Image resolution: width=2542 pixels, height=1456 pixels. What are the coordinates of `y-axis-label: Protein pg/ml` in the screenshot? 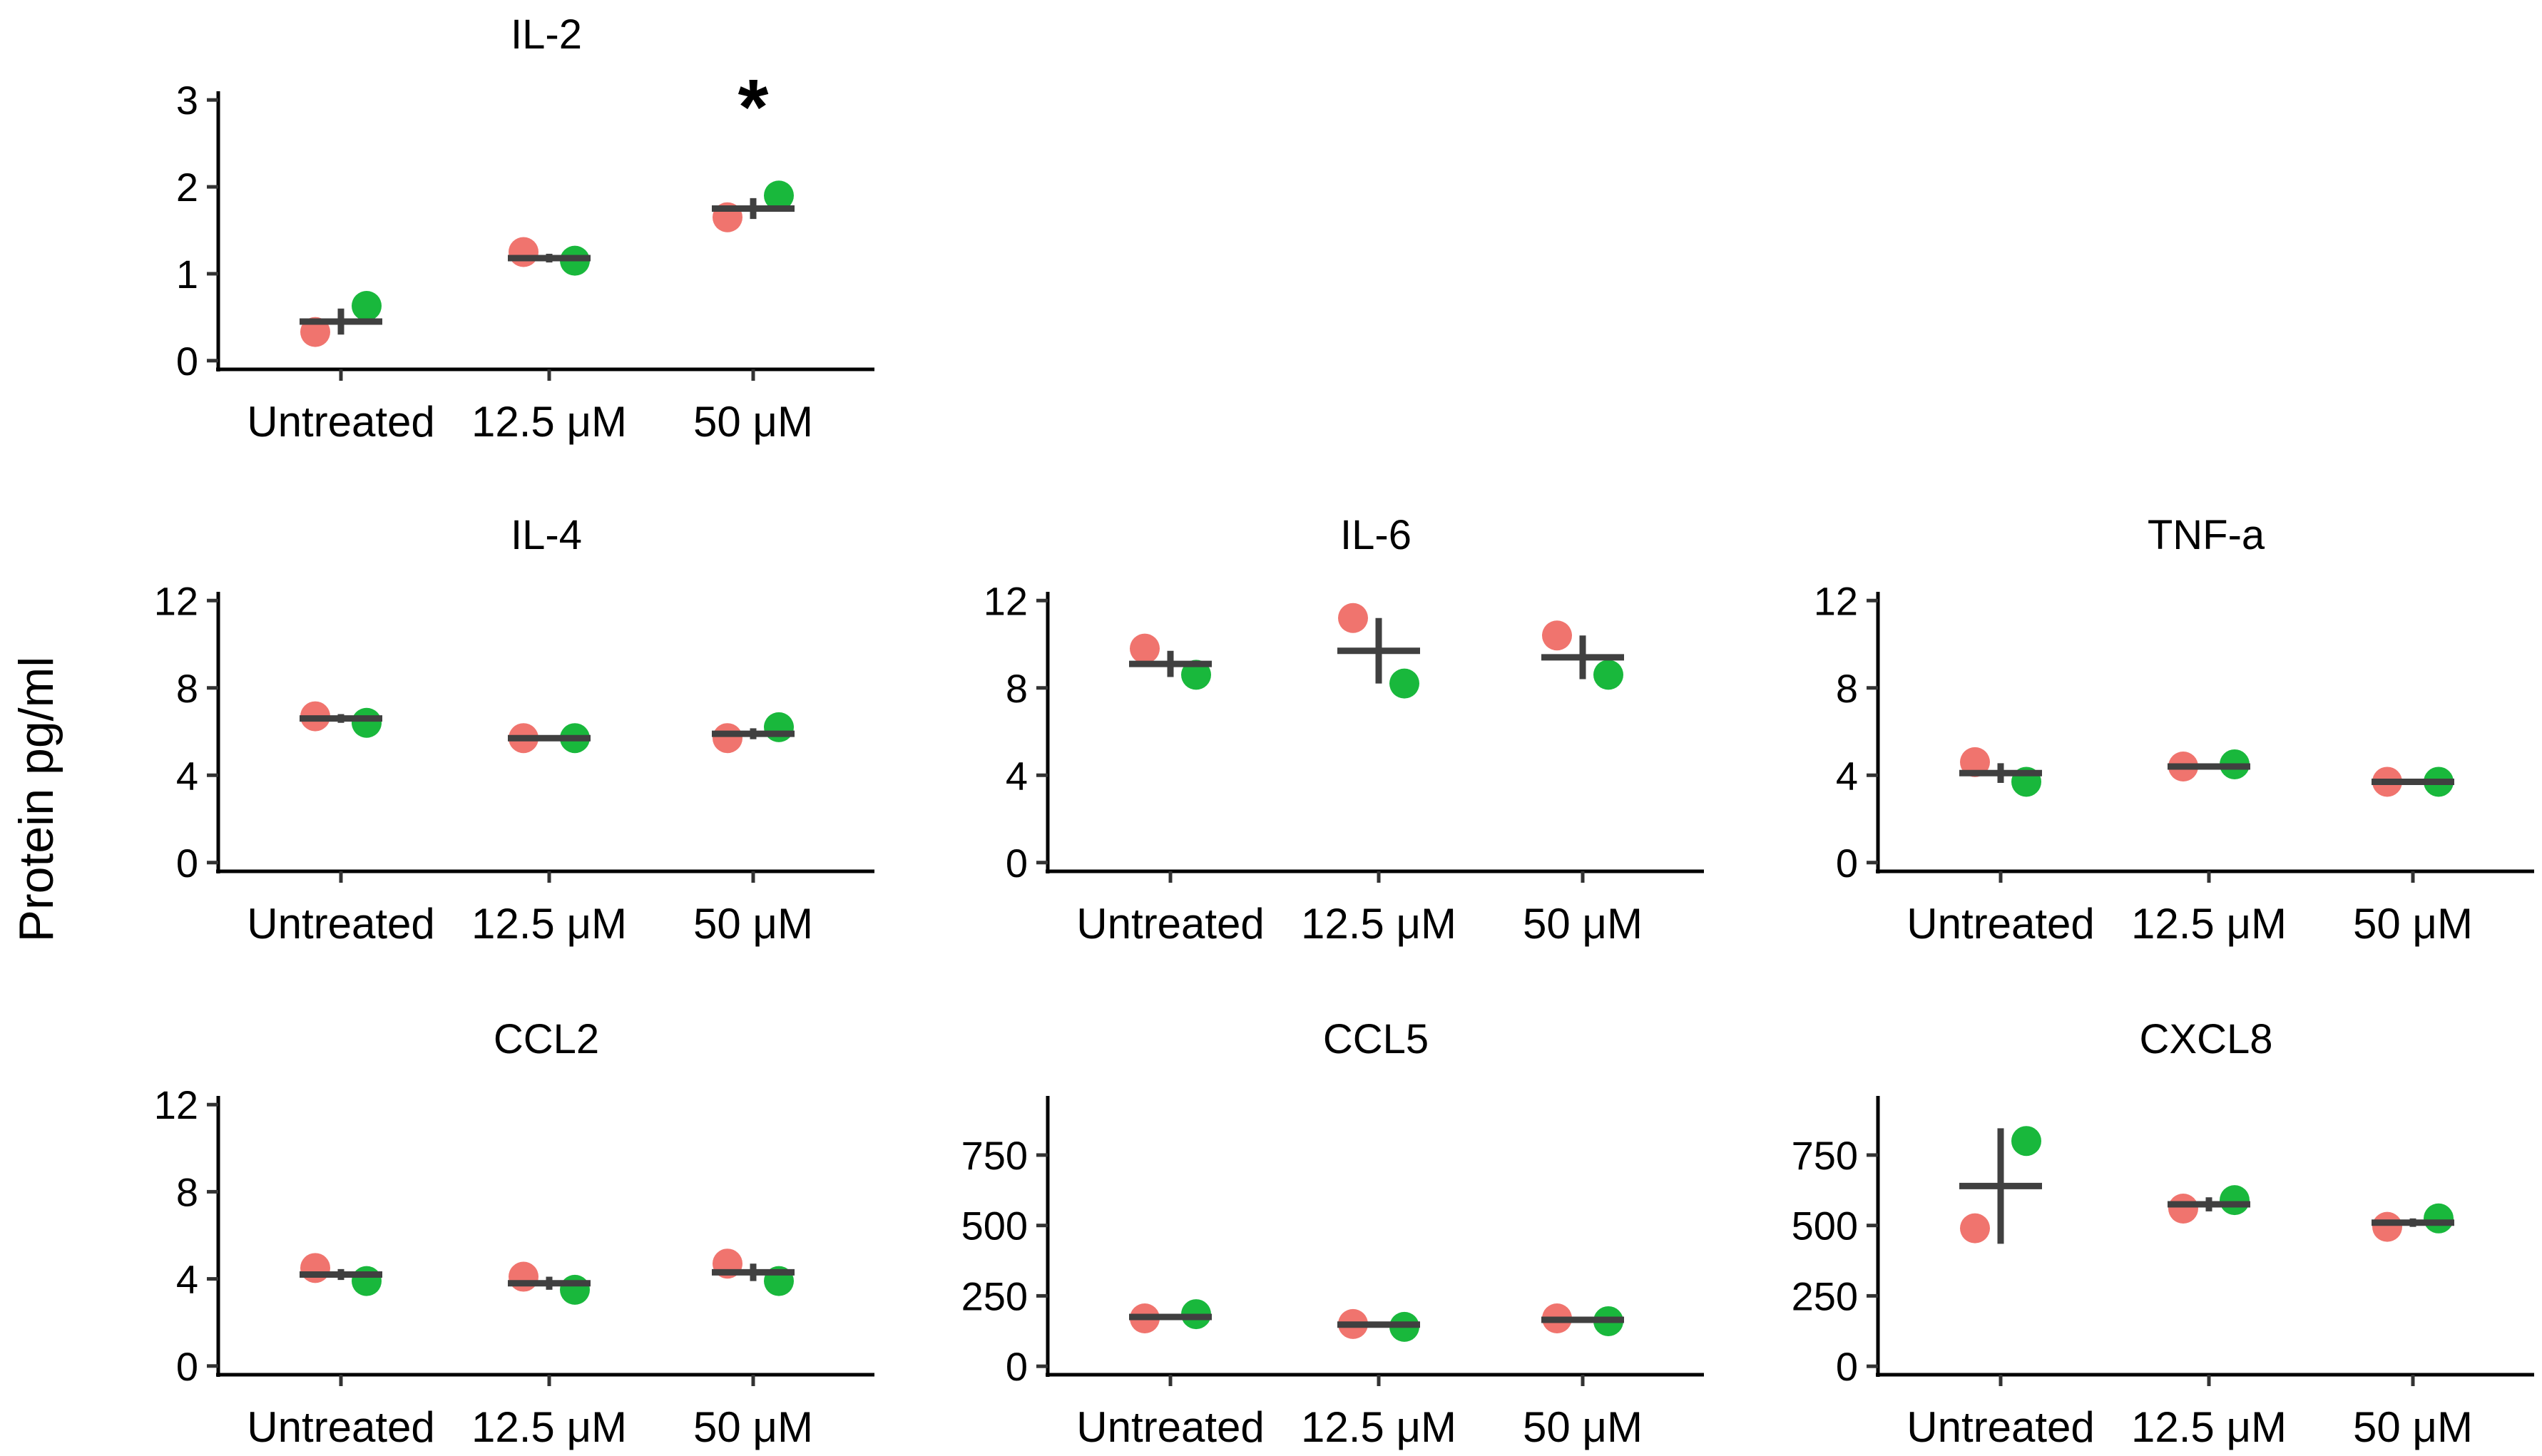 It's located at (36, 800).